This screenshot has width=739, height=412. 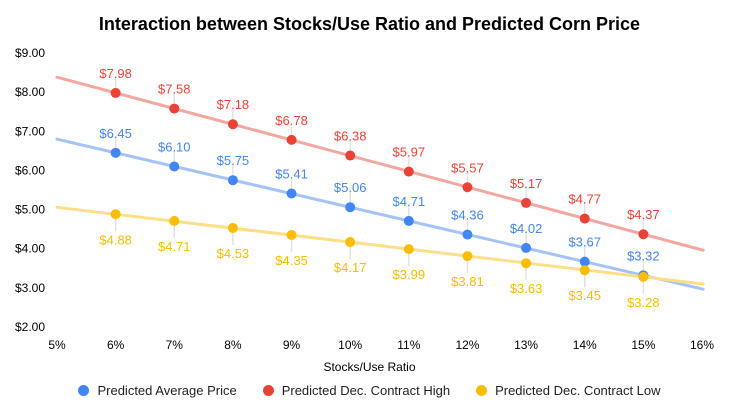 I want to click on x-tick-label: 16%, so click(x=702, y=345).